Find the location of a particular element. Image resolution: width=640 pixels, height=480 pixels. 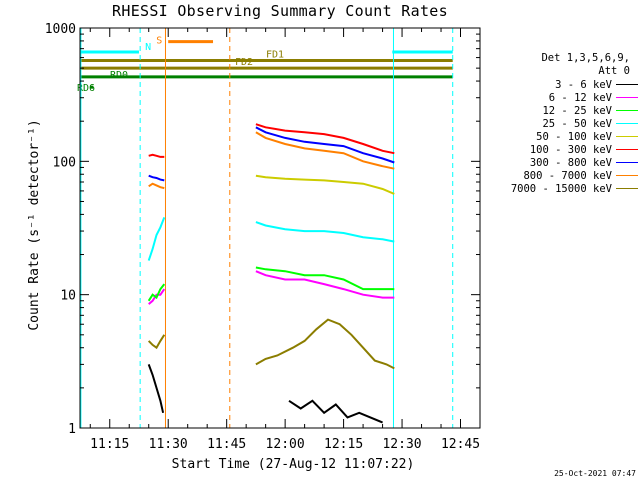

legend-item: 50 - 100 keV is located at coordinates (561, 136).